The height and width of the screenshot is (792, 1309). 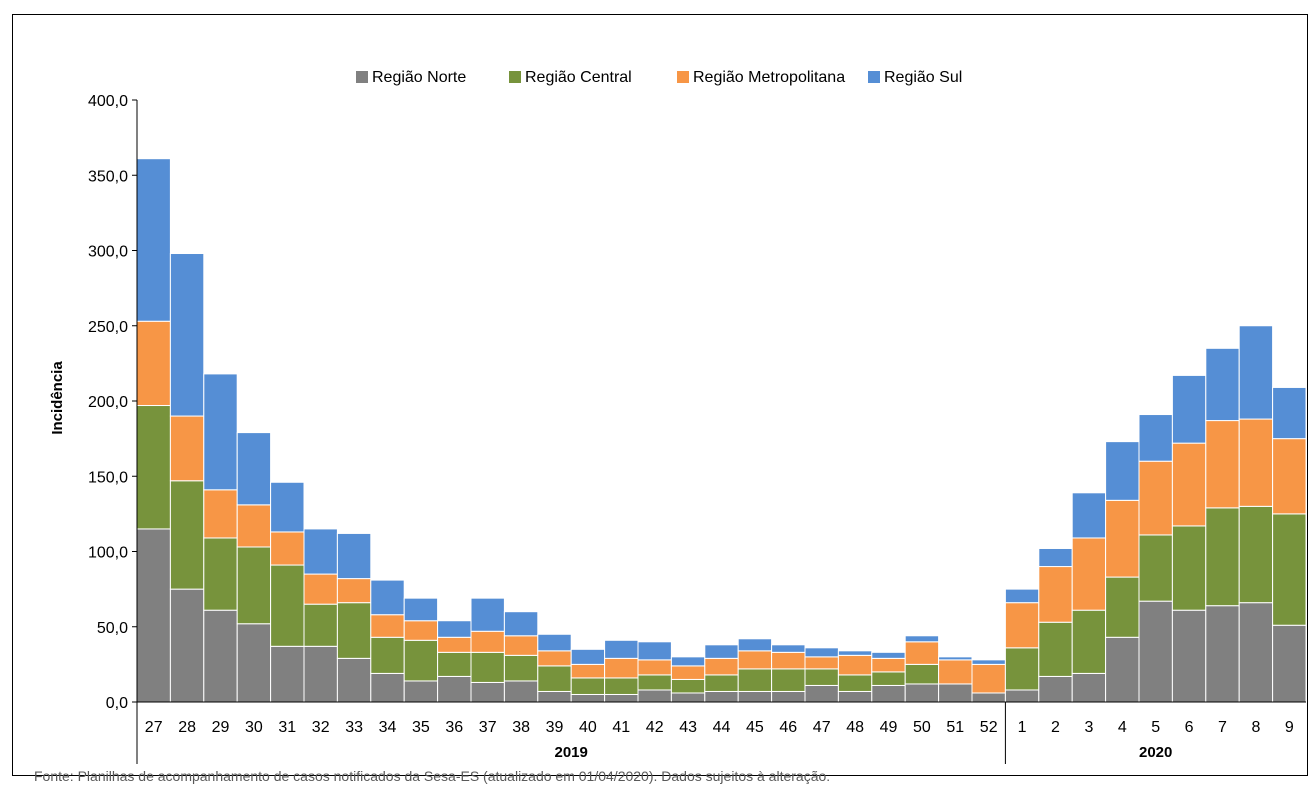 I want to click on x-tick-label: 7, so click(x=1222, y=727).